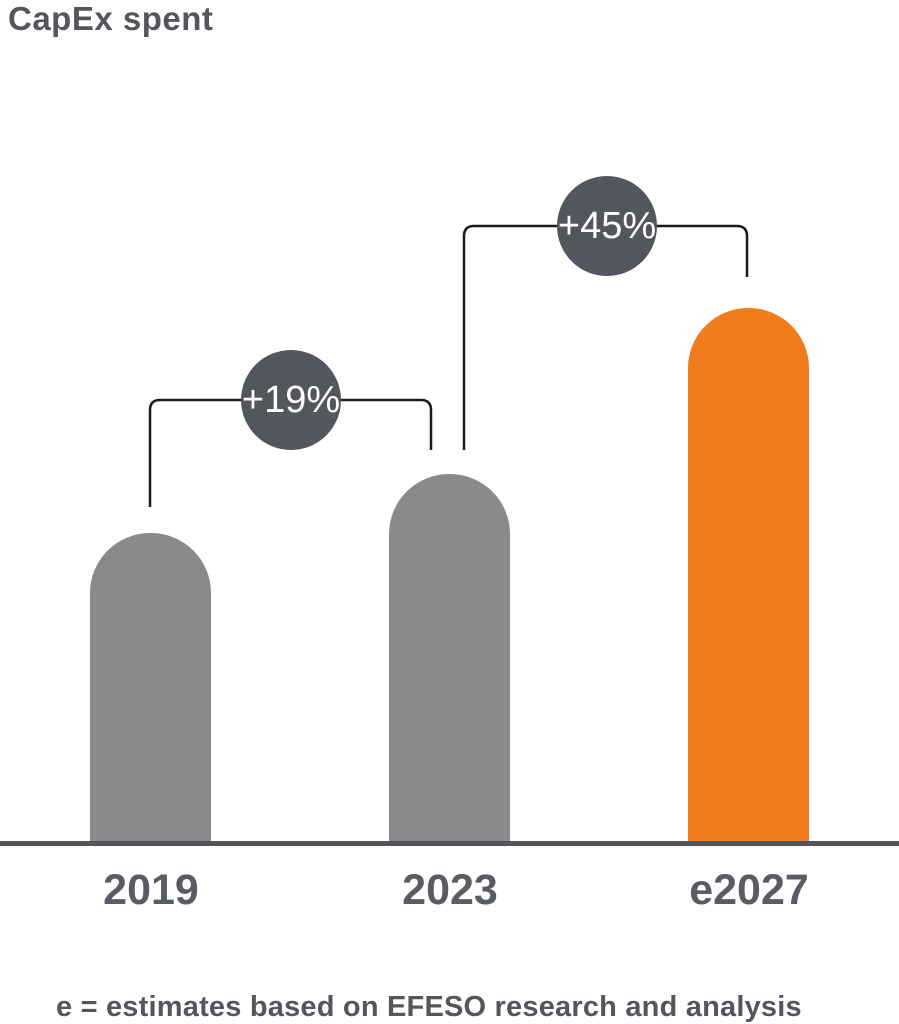  I want to click on growth-badge-2019-2023: +19%, so click(291, 400).